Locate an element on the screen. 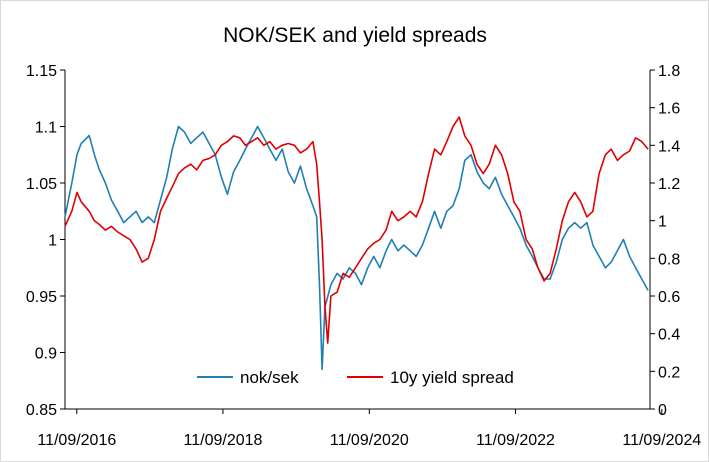 The height and width of the screenshot is (462, 709). y-tick-label-left: 0.95 is located at coordinates (41, 297).